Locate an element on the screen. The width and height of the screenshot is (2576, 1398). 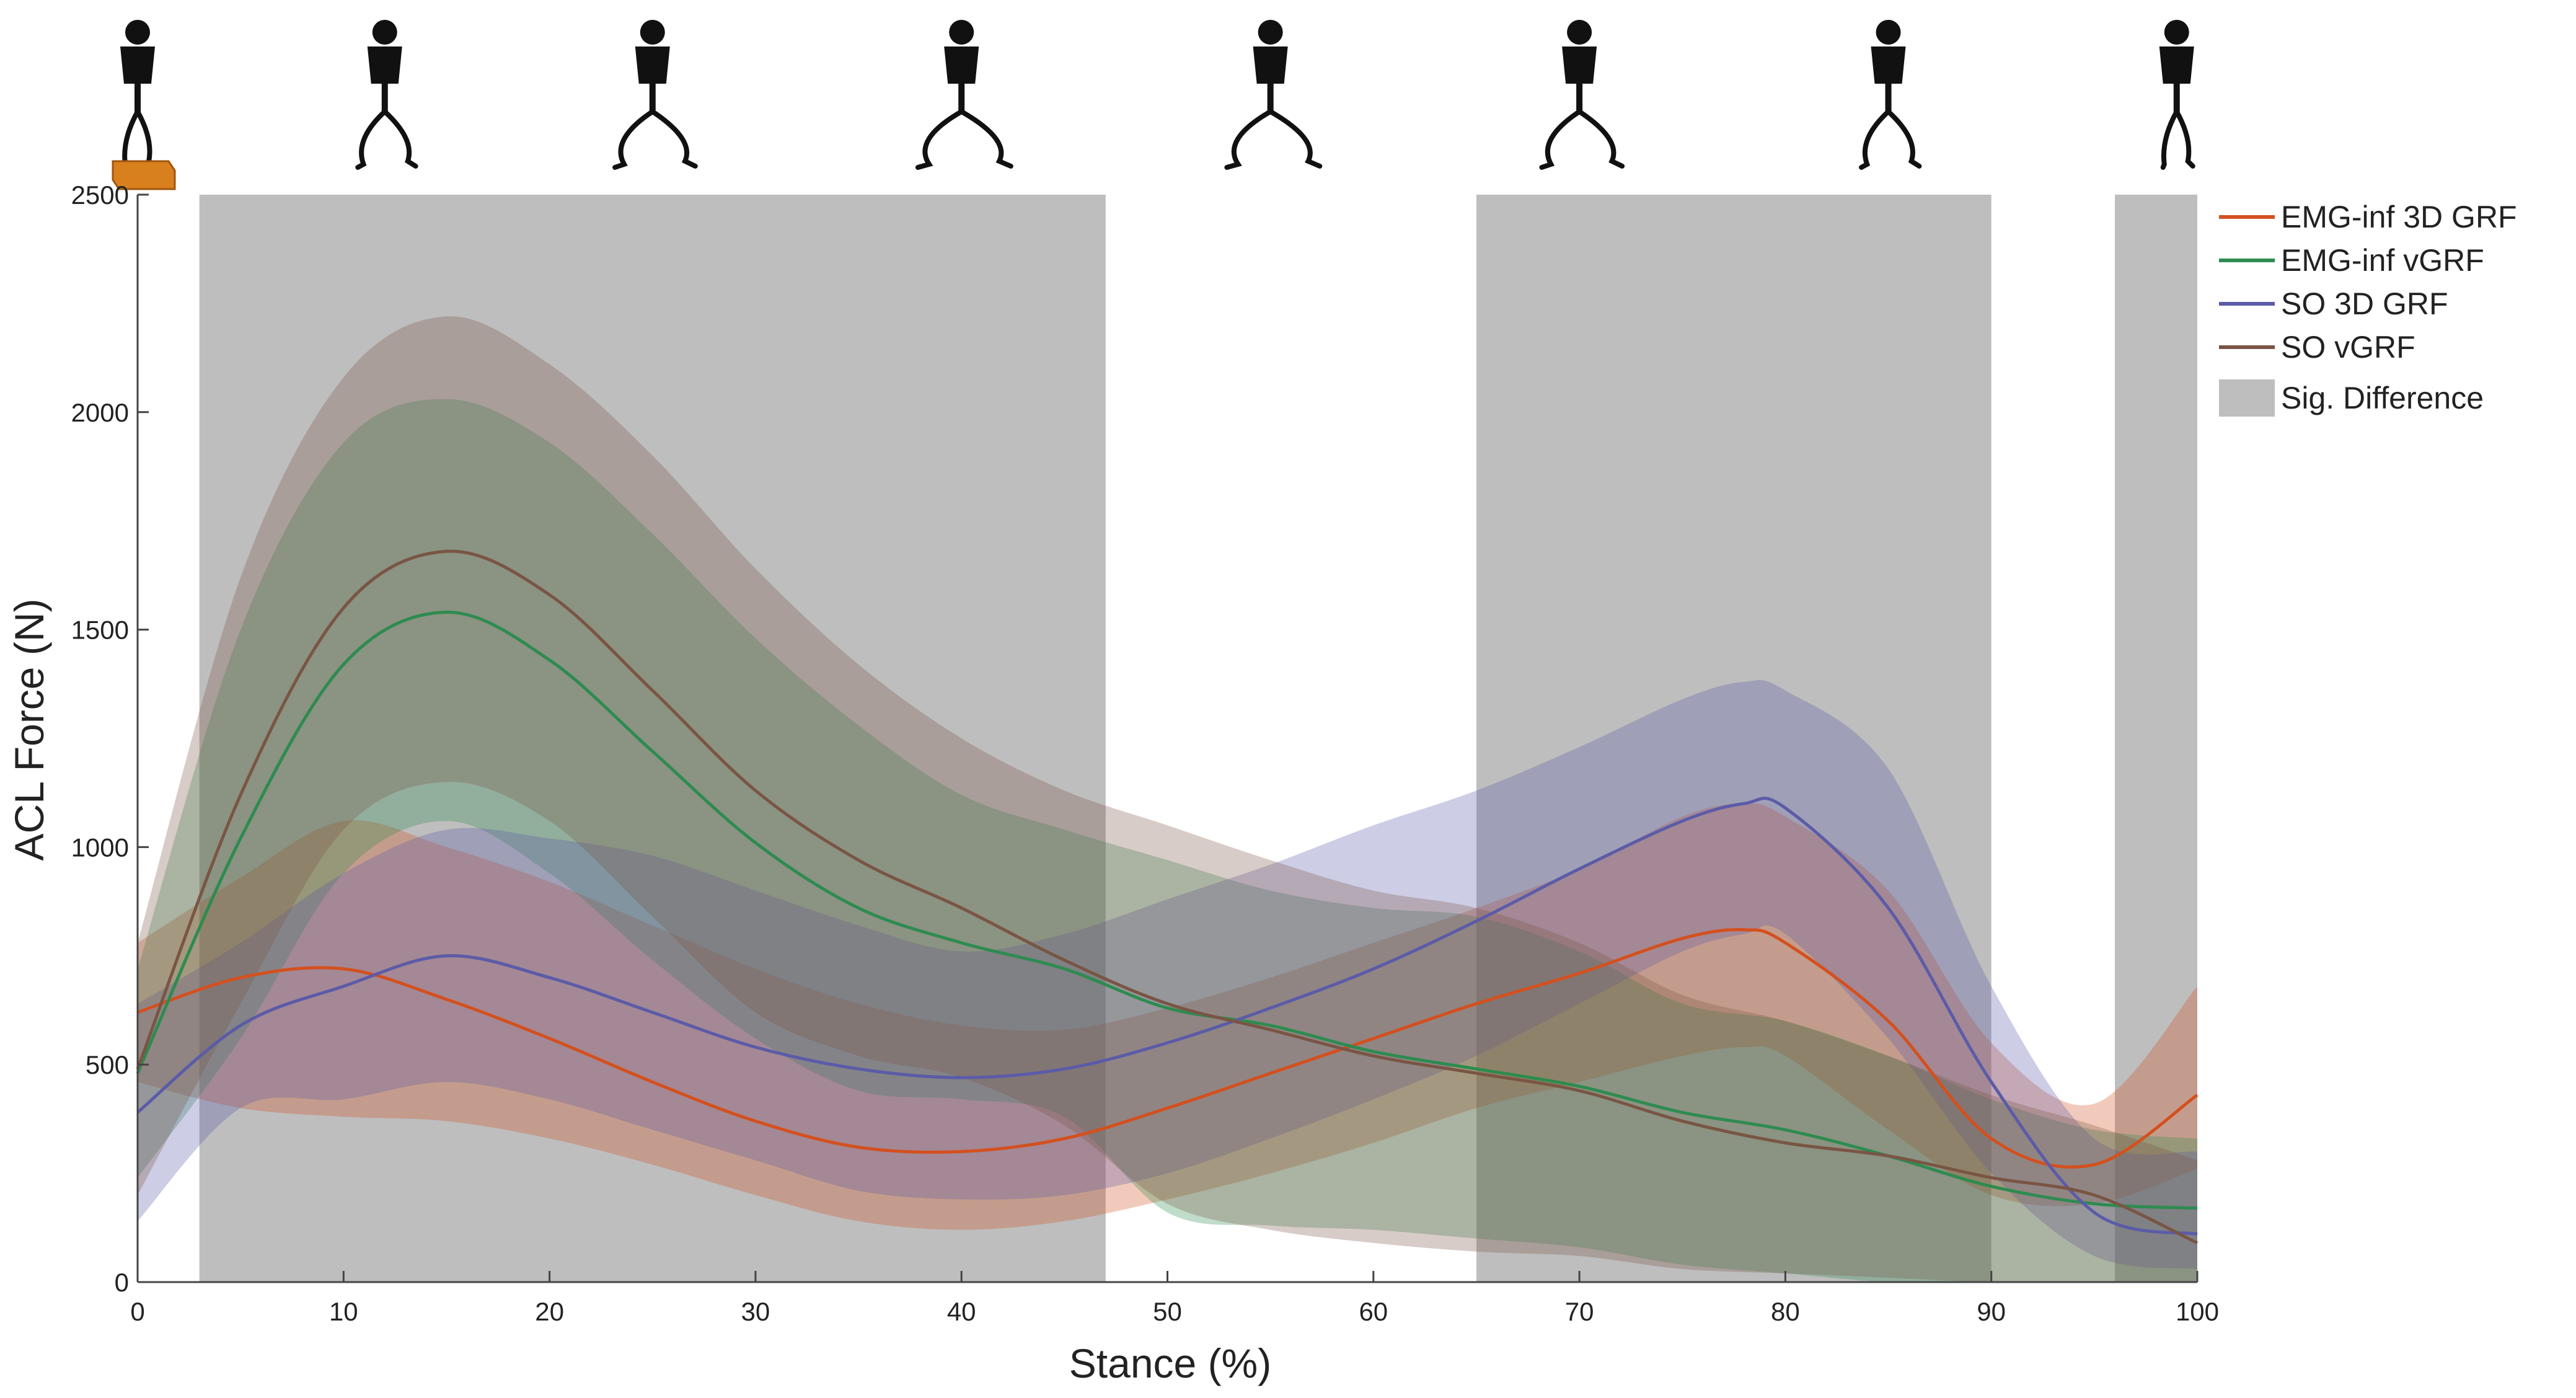
legend-label: Sig. Difference is located at coordinates (2382, 398).